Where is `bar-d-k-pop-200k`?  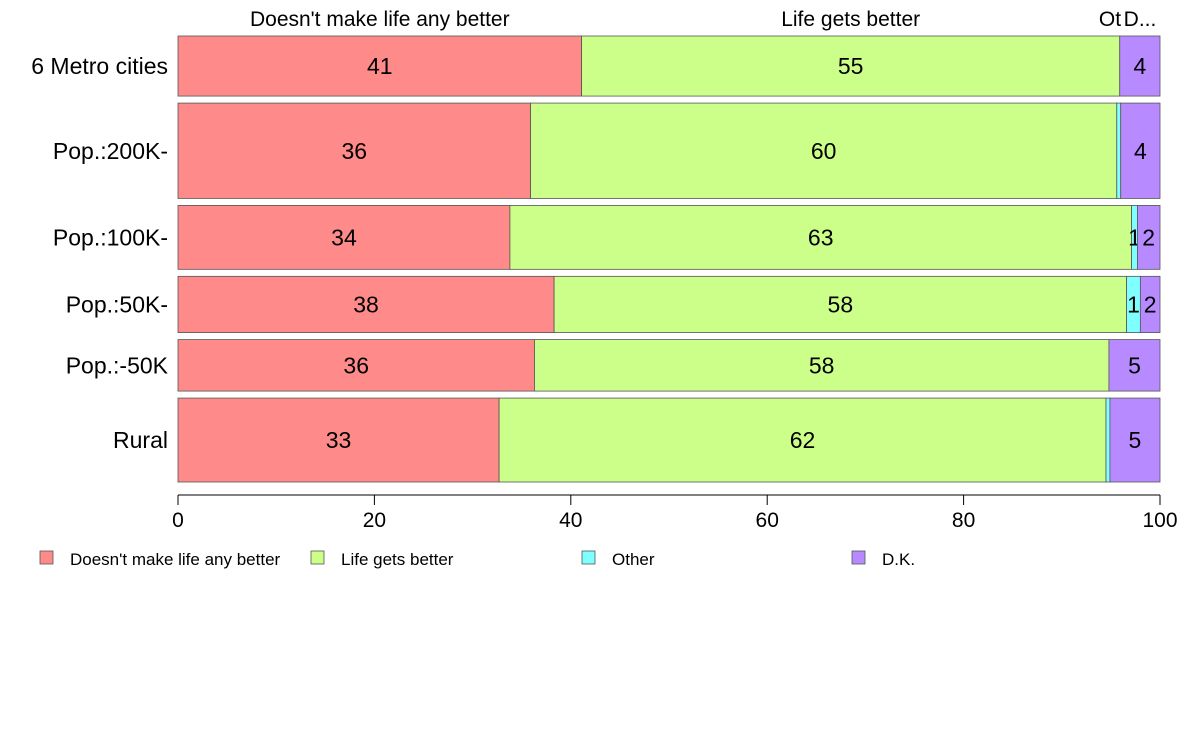
bar-d-k-pop-200k is located at coordinates (1140, 150).